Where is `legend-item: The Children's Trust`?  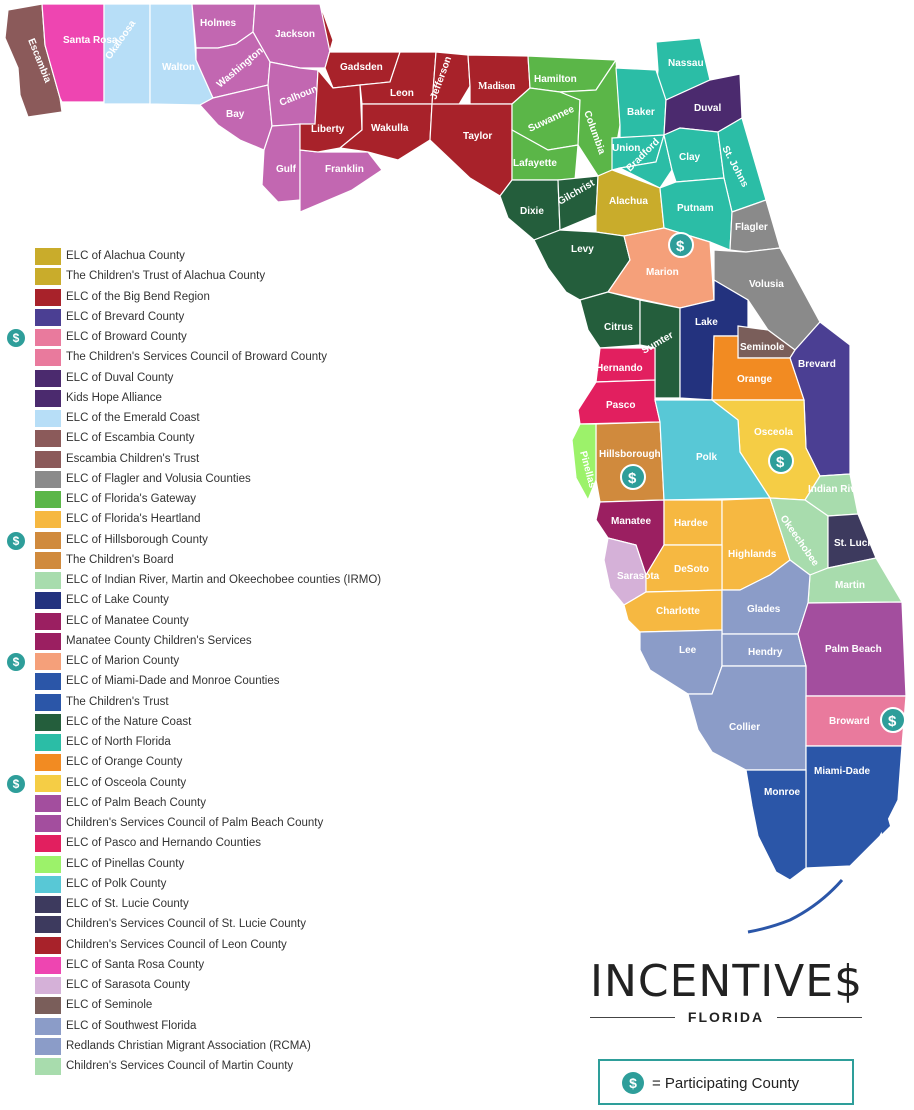 legend-item: The Children's Trust is located at coordinates (215, 703).